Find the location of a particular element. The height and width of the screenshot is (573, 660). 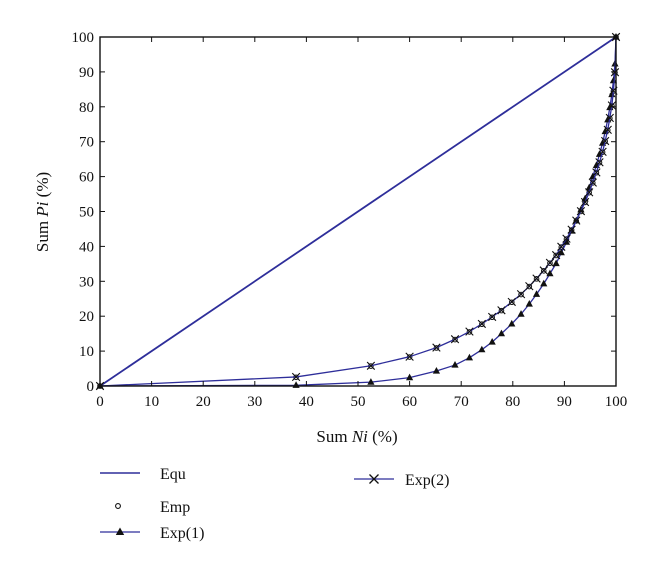

x-axis-title-prefix: Sum is located at coordinates (333, 436).